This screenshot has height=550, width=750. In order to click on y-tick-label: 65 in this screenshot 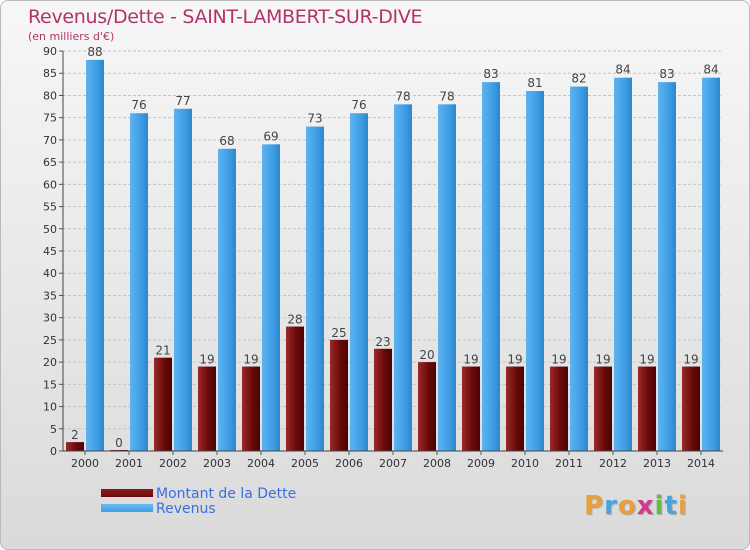, I will do `click(50, 162)`.